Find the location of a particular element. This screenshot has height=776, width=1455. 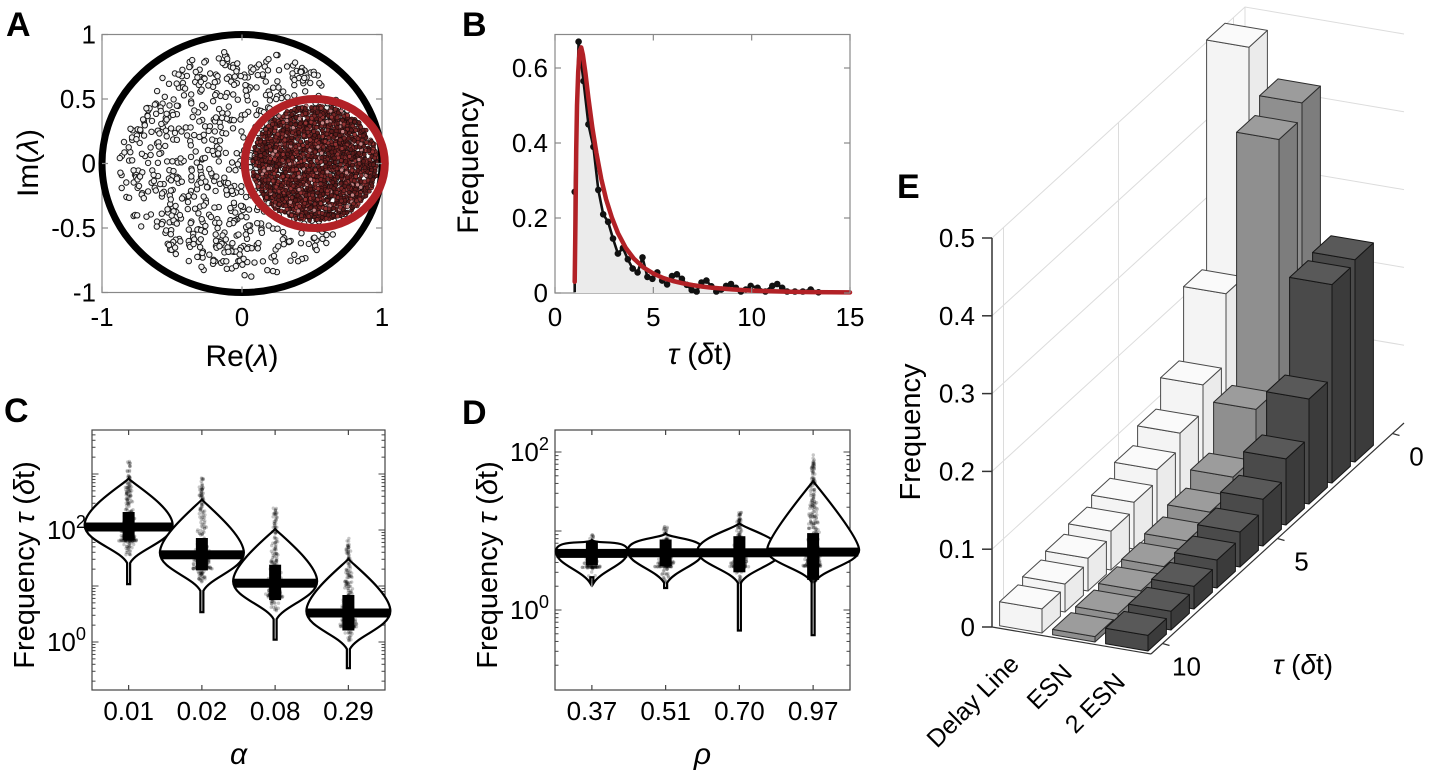

b-ytick: 0.4 is located at coordinates (530, 143).